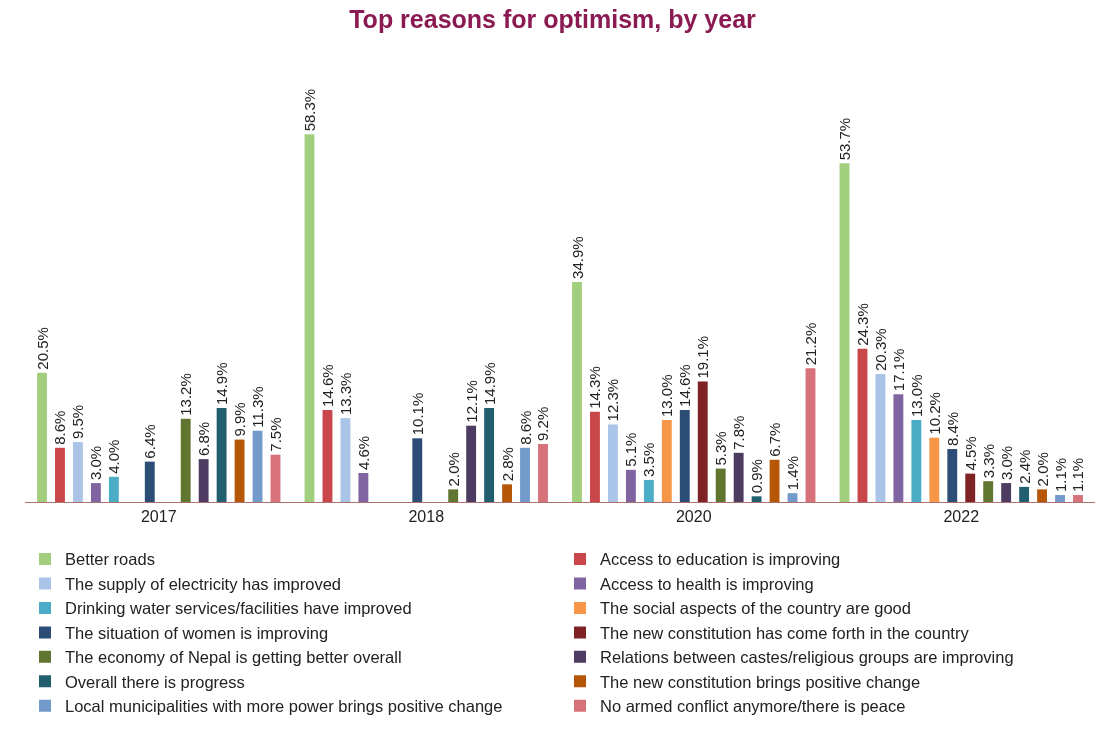  Describe the element at coordinates (345, 394) in the screenshot. I see `data-label: 13.3%` at that location.